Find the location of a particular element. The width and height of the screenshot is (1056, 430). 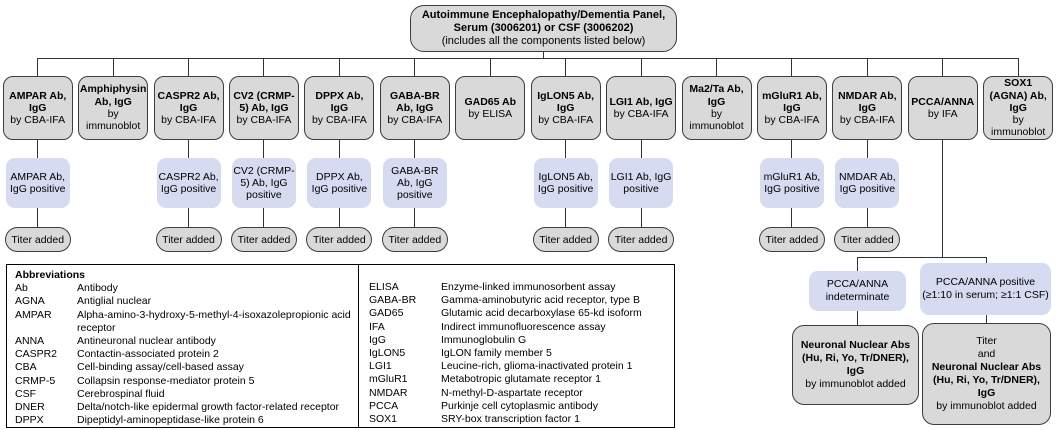

positive-box-ampar: AMPAR Ab, IgG positive is located at coordinates (37, 183).